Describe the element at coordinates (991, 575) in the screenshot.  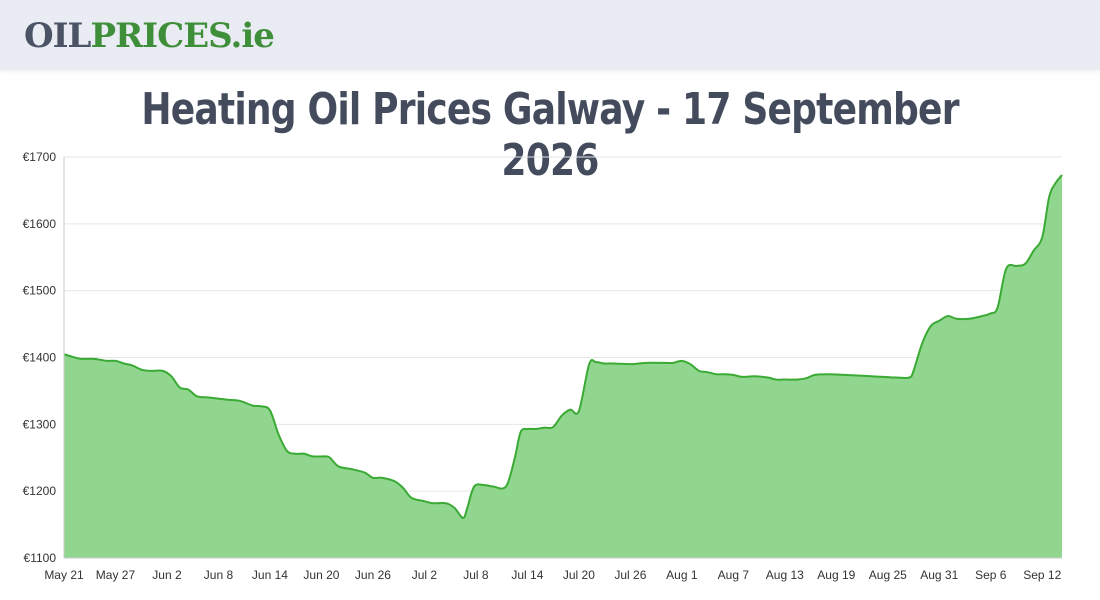
I see `x-tick-label: Sep 6` at that location.